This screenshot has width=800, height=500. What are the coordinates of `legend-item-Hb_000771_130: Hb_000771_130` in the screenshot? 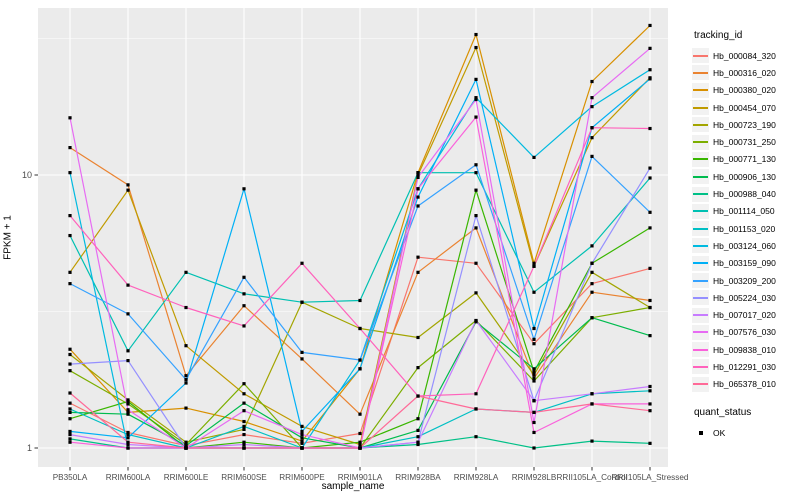 It's located at (746, 159).